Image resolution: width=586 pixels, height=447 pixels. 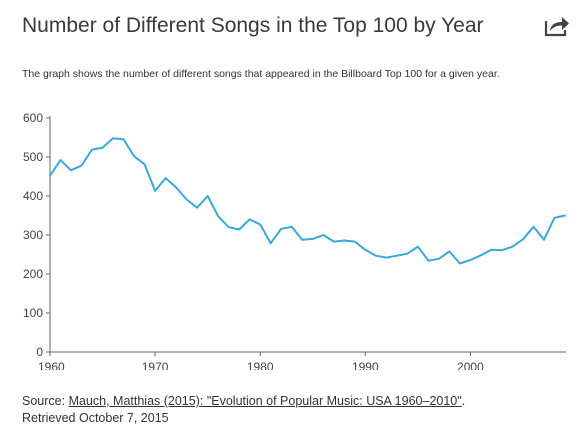 What do you see at coordinates (33, 118) in the screenshot?
I see `y-tick-label: 600` at bounding box center [33, 118].